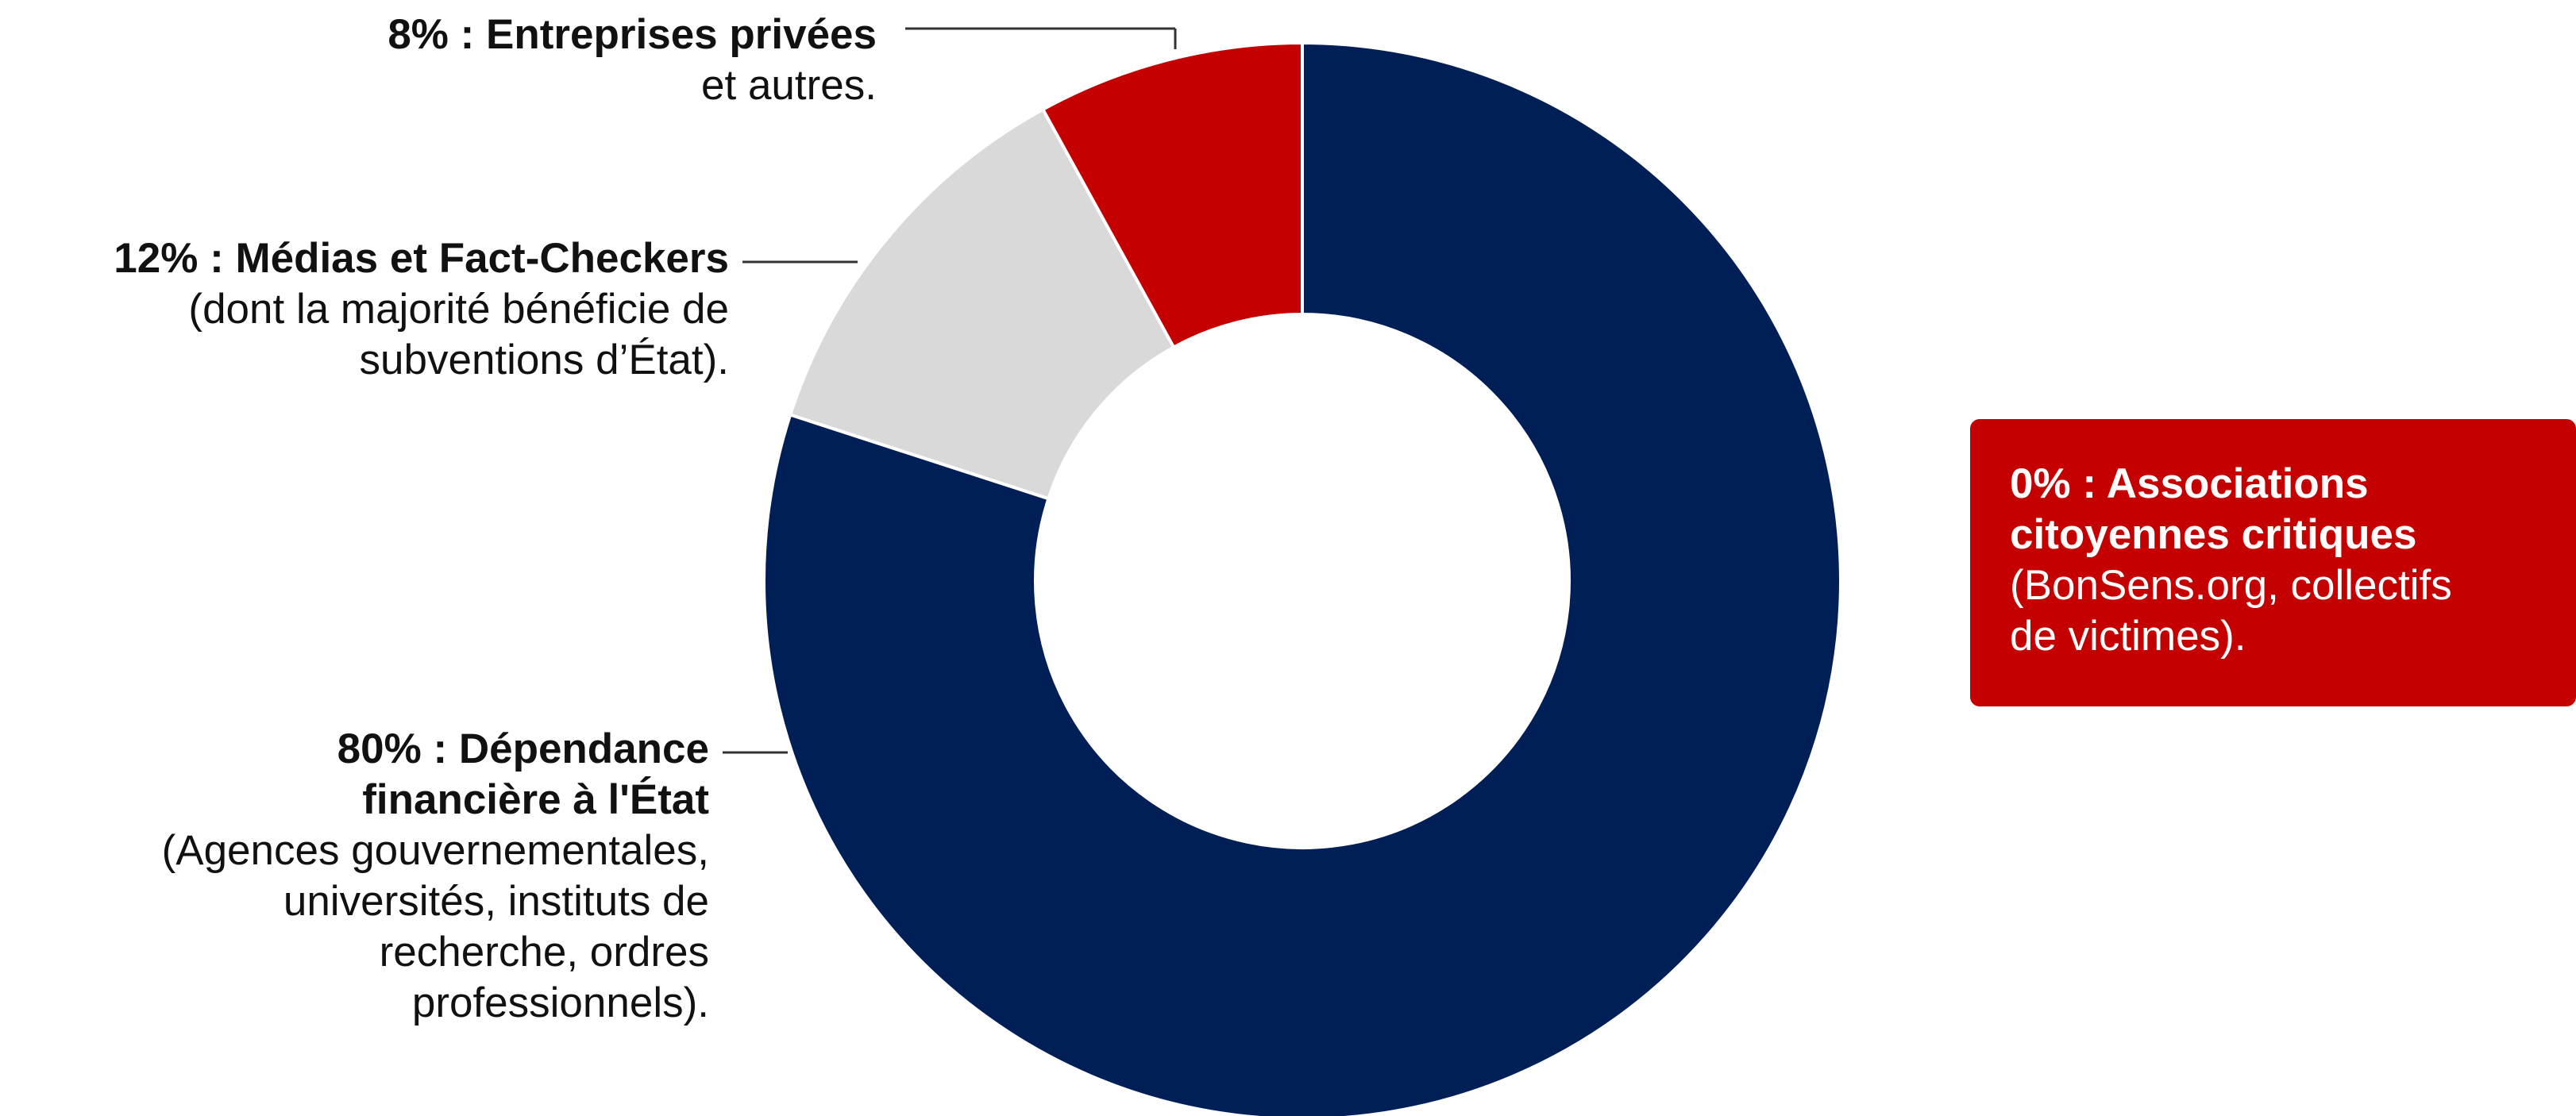  Describe the element at coordinates (632, 60) in the screenshot. I see `label-private-companies: 8% : Entreprises privées et autres.` at that location.